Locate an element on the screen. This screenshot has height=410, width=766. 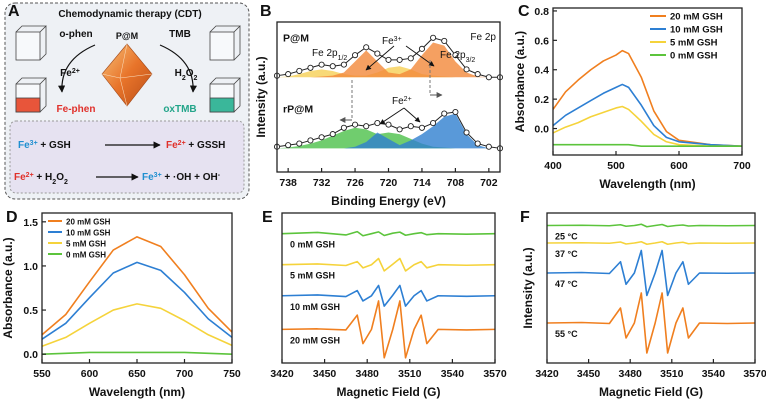
supscript: - is located at coordinates (219, 175).